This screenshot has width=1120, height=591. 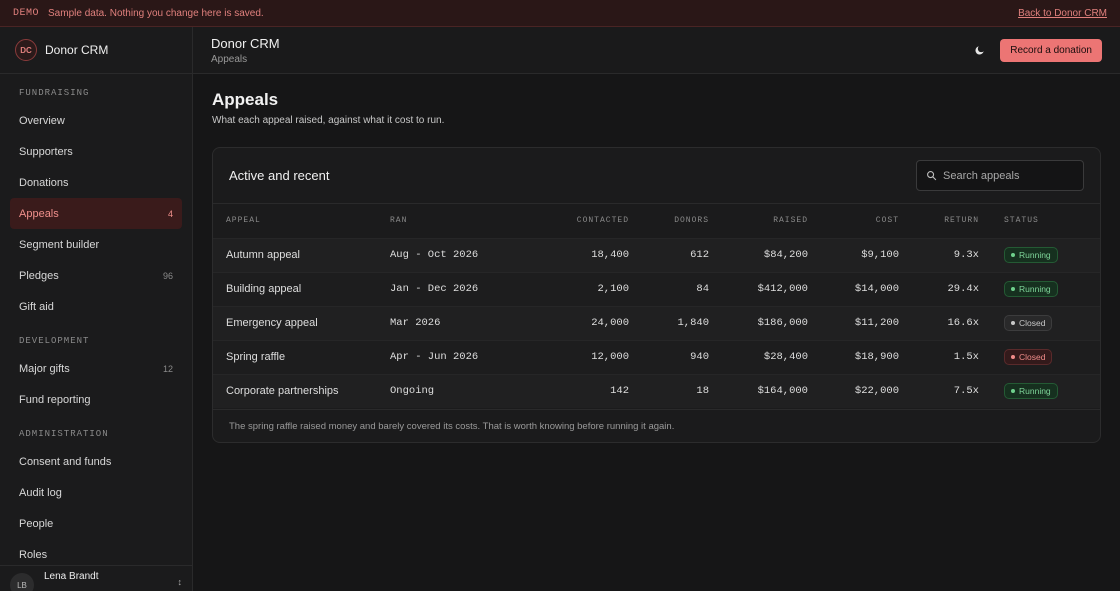 What do you see at coordinates (790, 221) in the screenshot?
I see `col-raised: RAISED` at bounding box center [790, 221].